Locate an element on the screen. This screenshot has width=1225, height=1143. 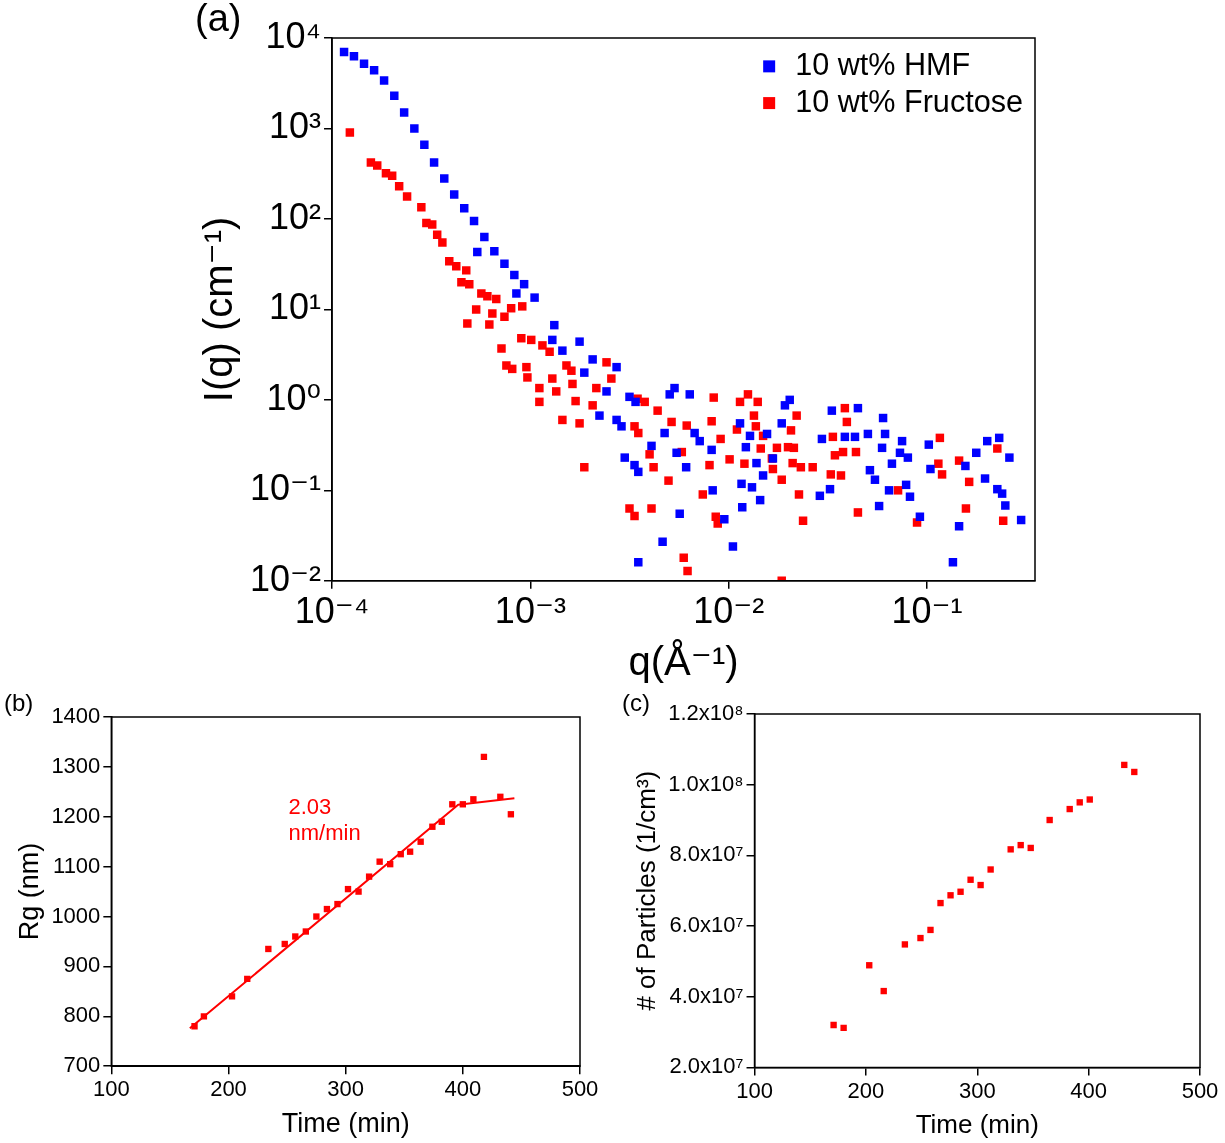
y-tick-label: 900 is located at coordinates (82, 965).